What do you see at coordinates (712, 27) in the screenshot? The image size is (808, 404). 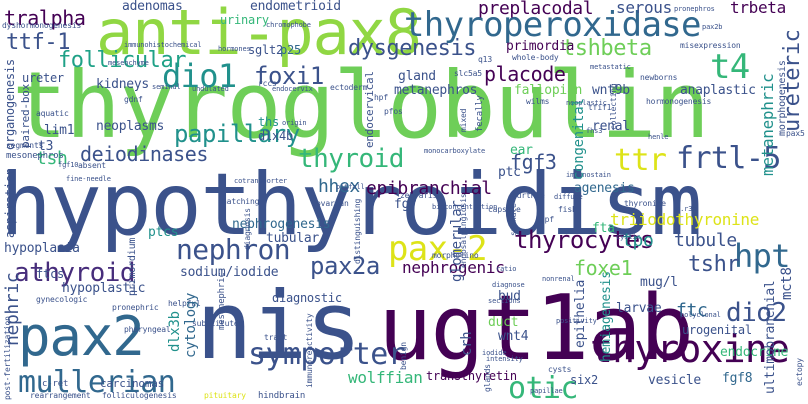 I see `word-pax2b: pax2b` at bounding box center [712, 27].